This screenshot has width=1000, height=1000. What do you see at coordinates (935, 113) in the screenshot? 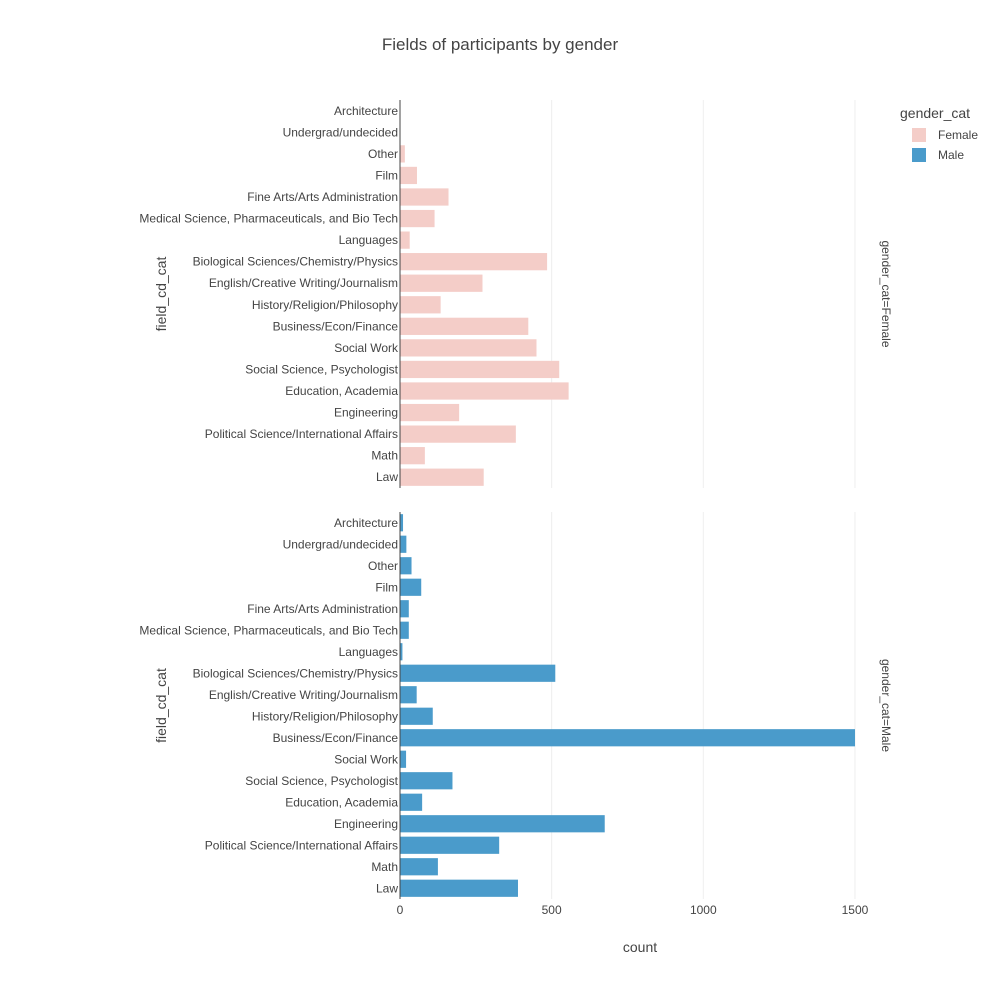
I see `legend-title: gender_cat` at bounding box center [935, 113].